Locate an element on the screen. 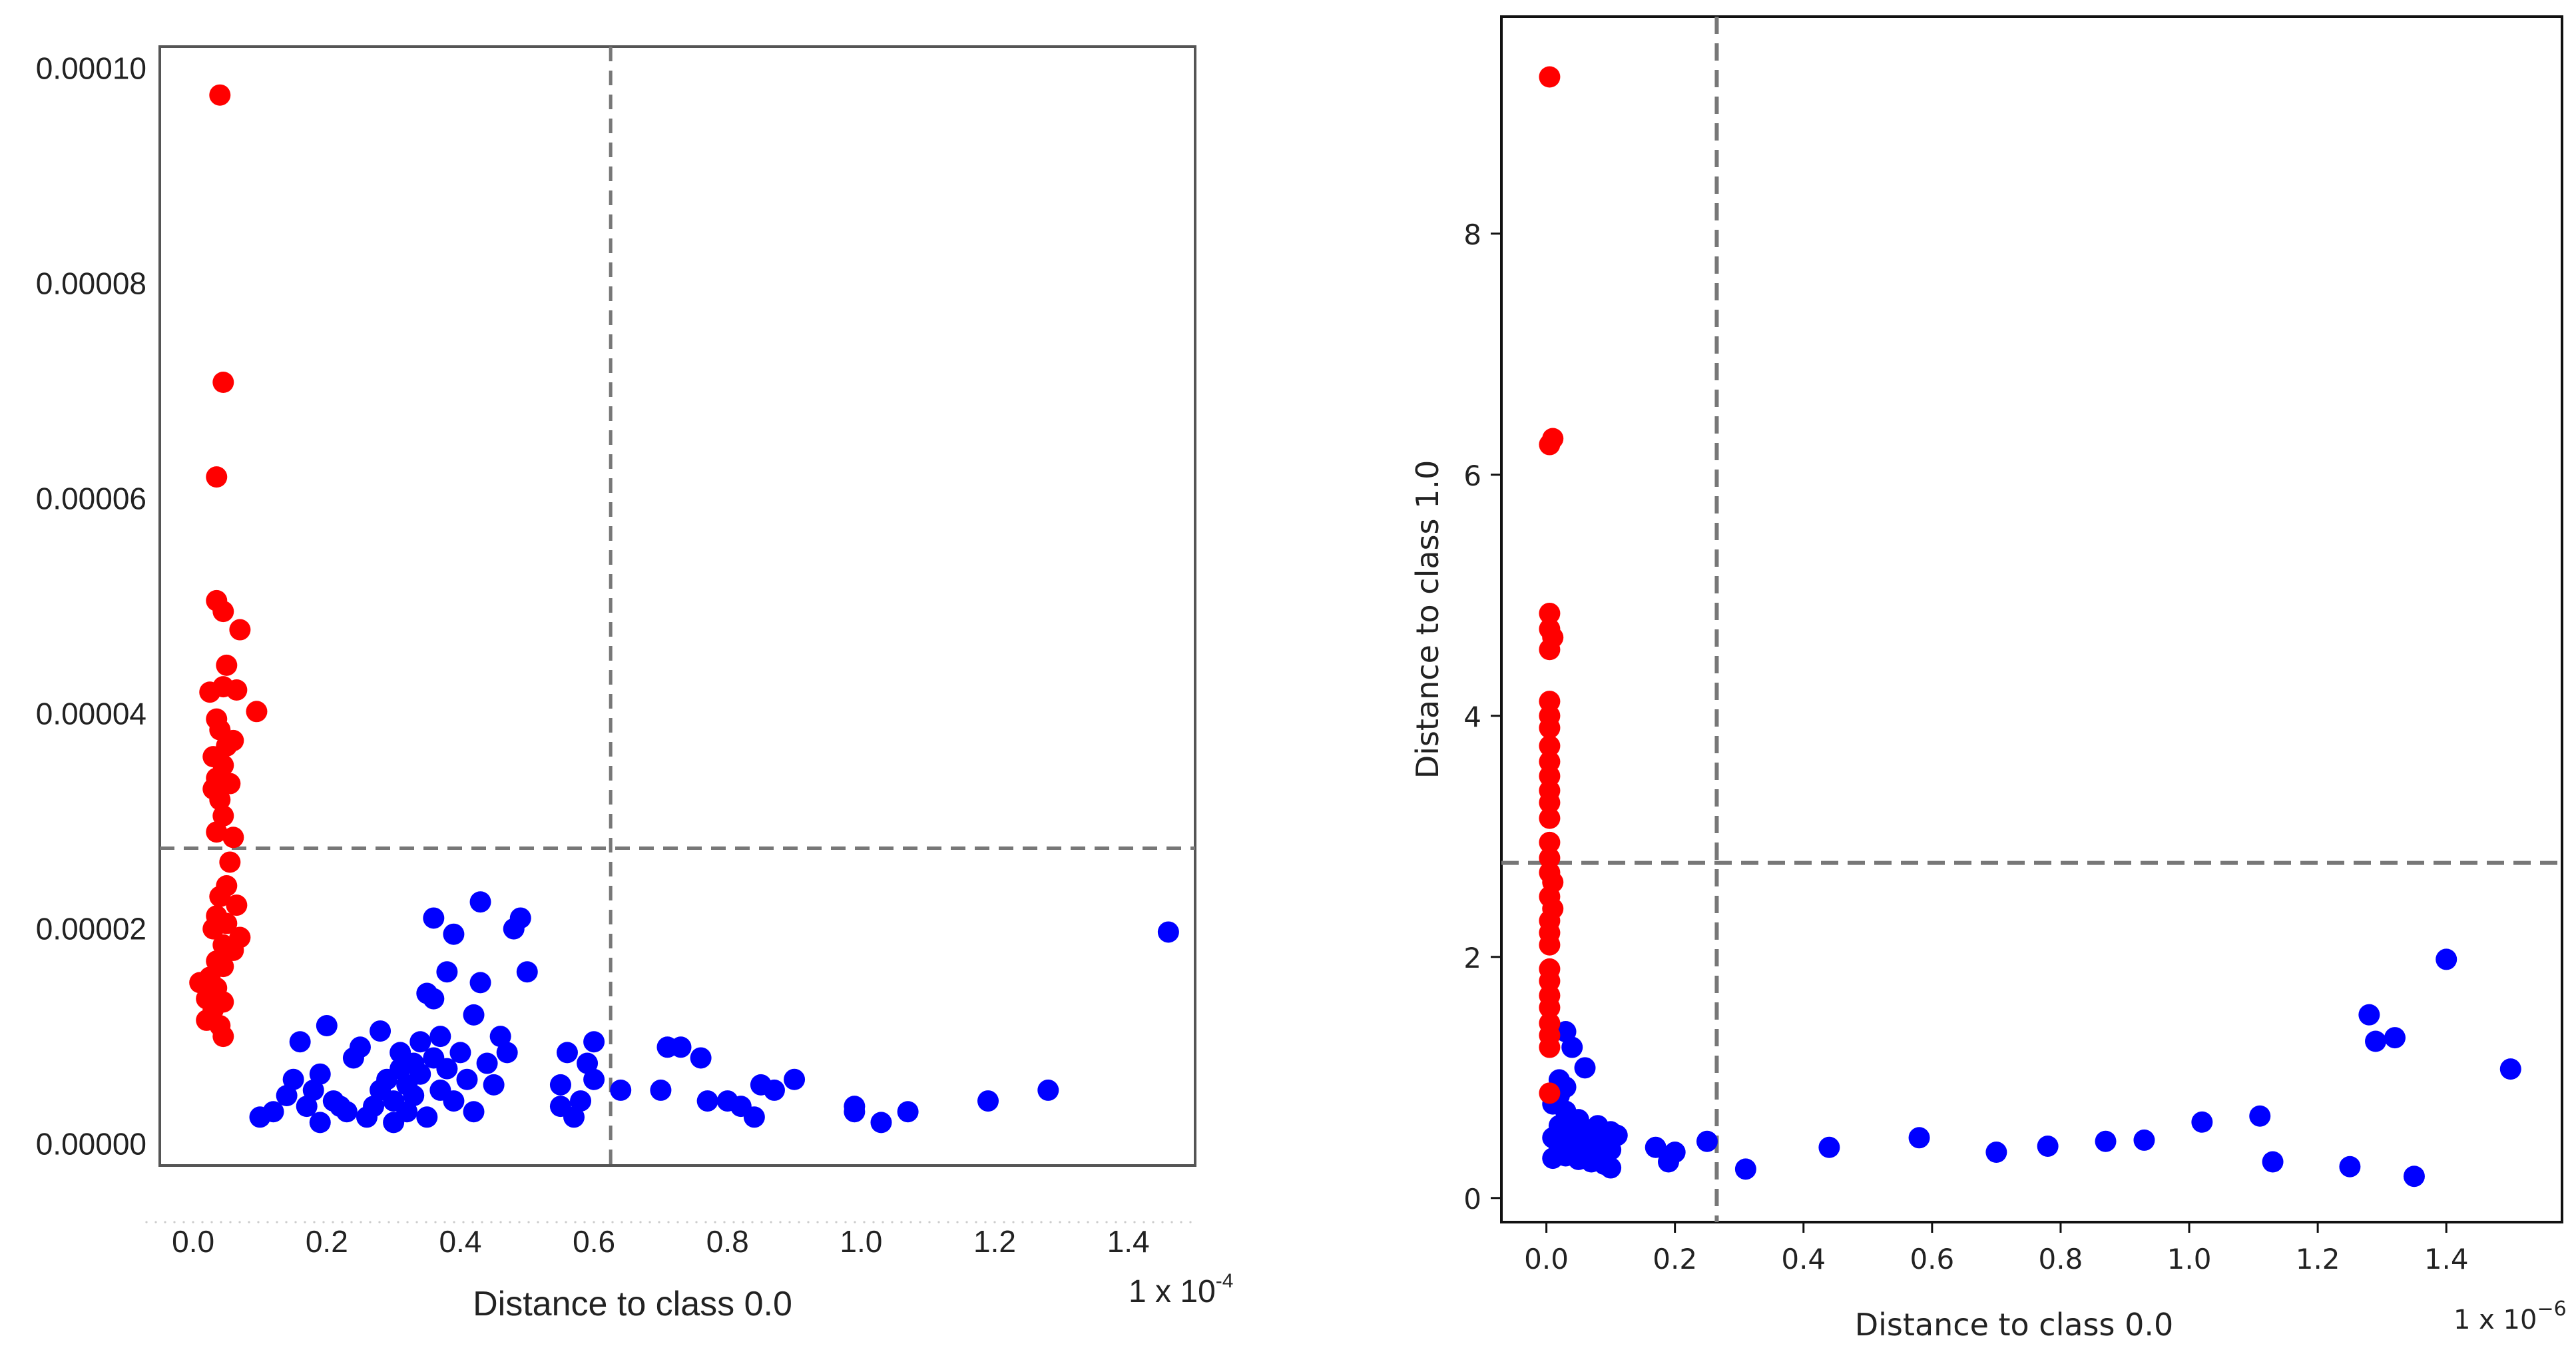  x-tick-label: 0.6 is located at coordinates (1932, 1259).